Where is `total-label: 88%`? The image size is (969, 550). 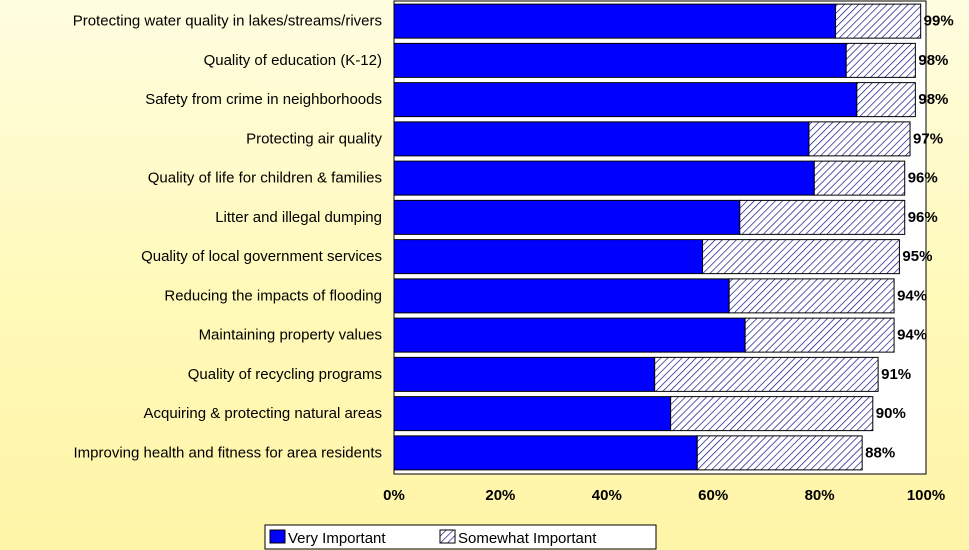 total-label: 88% is located at coordinates (880, 452).